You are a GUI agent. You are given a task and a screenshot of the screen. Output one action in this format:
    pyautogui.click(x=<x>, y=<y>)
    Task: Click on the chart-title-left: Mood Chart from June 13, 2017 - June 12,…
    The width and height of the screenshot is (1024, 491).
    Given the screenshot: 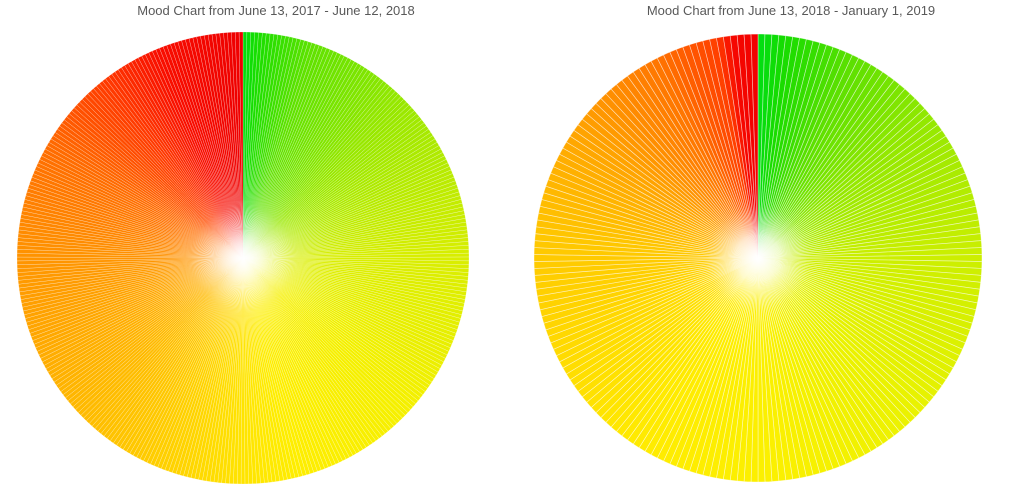 What is the action you would take?
    pyautogui.click(x=276, y=10)
    